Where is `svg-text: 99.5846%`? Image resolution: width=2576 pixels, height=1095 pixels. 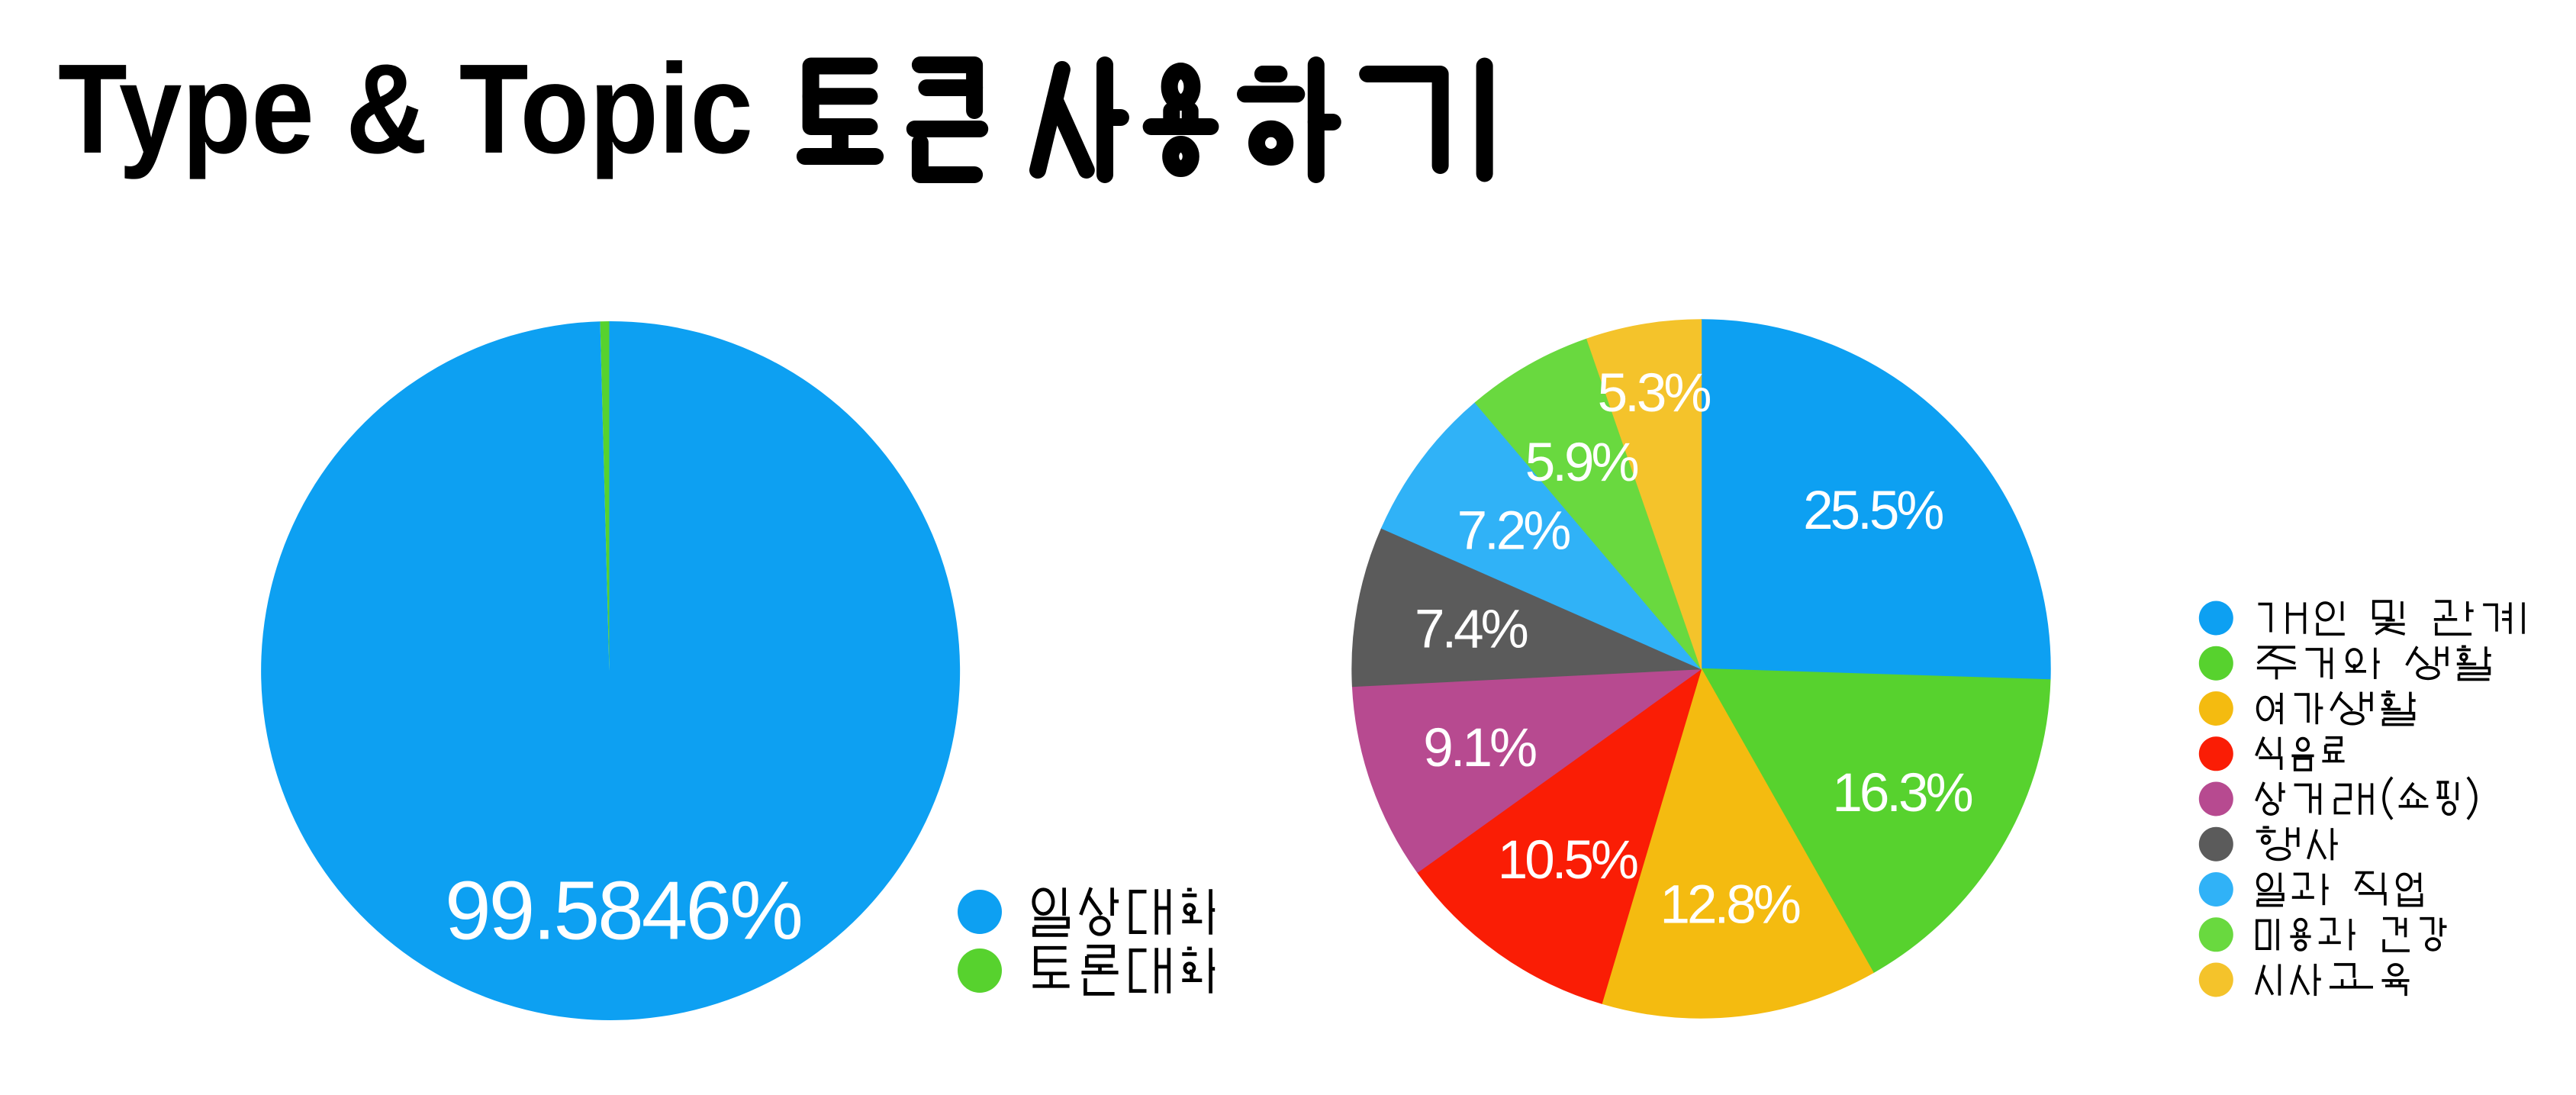
svg-text: 99.5846% is located at coordinates (623, 910).